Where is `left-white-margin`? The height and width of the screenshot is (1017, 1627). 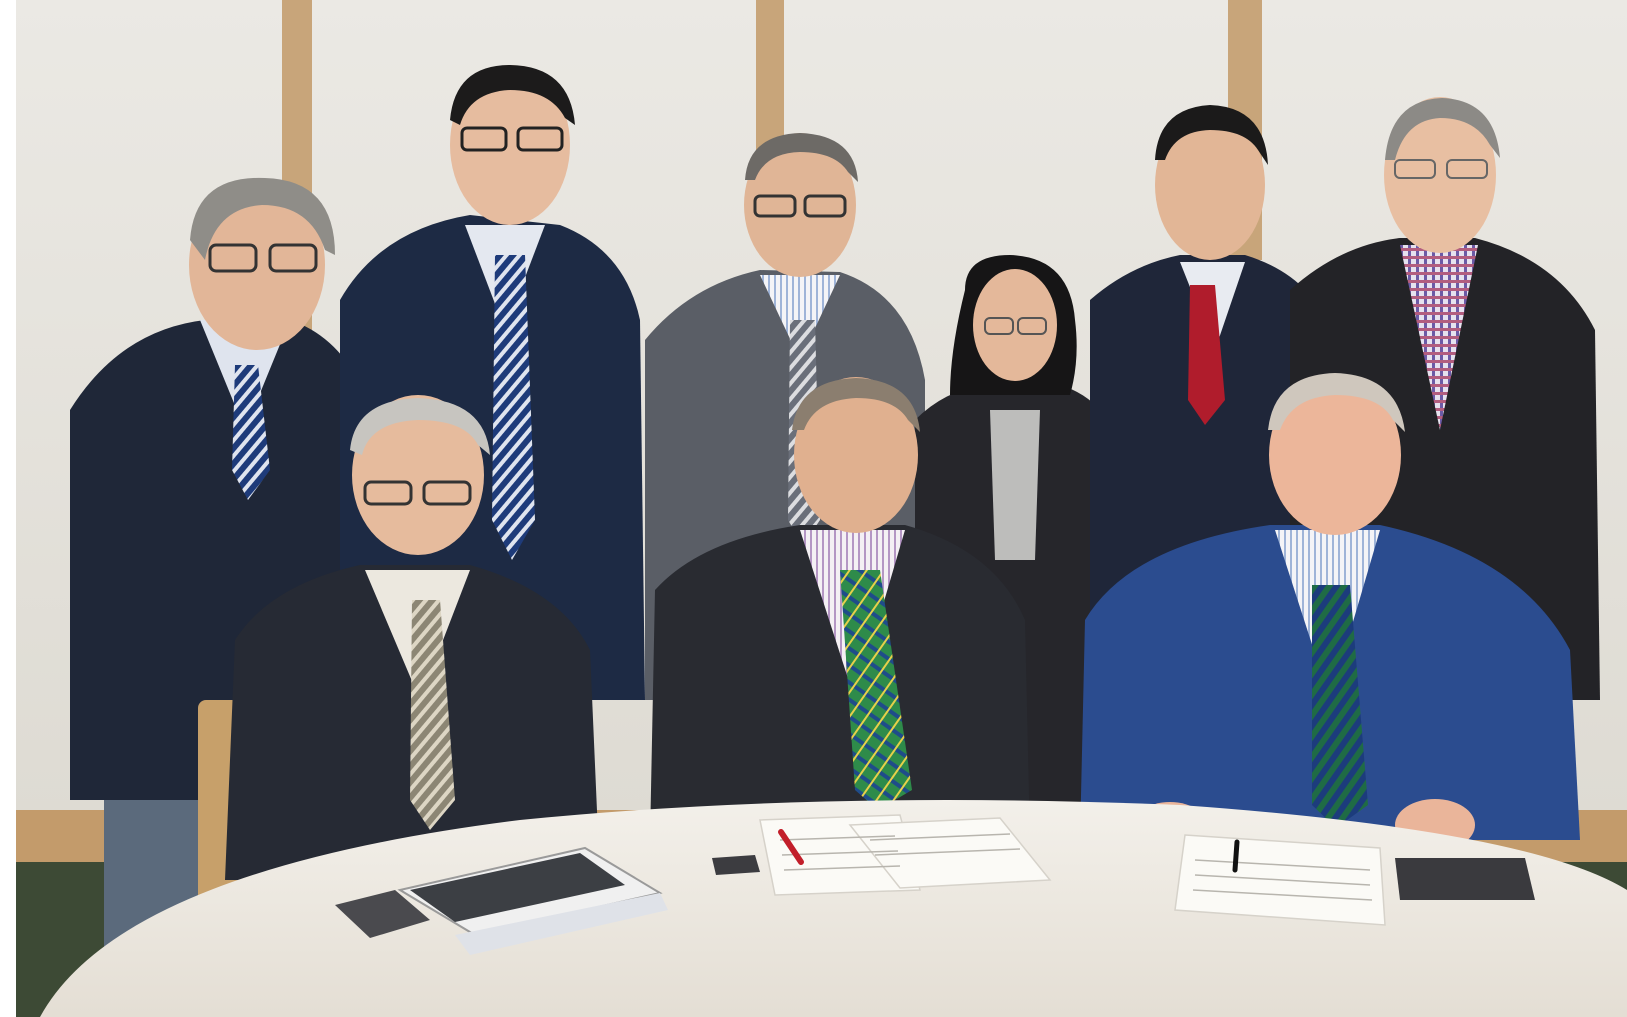
left-white-margin is located at coordinates (8, 508).